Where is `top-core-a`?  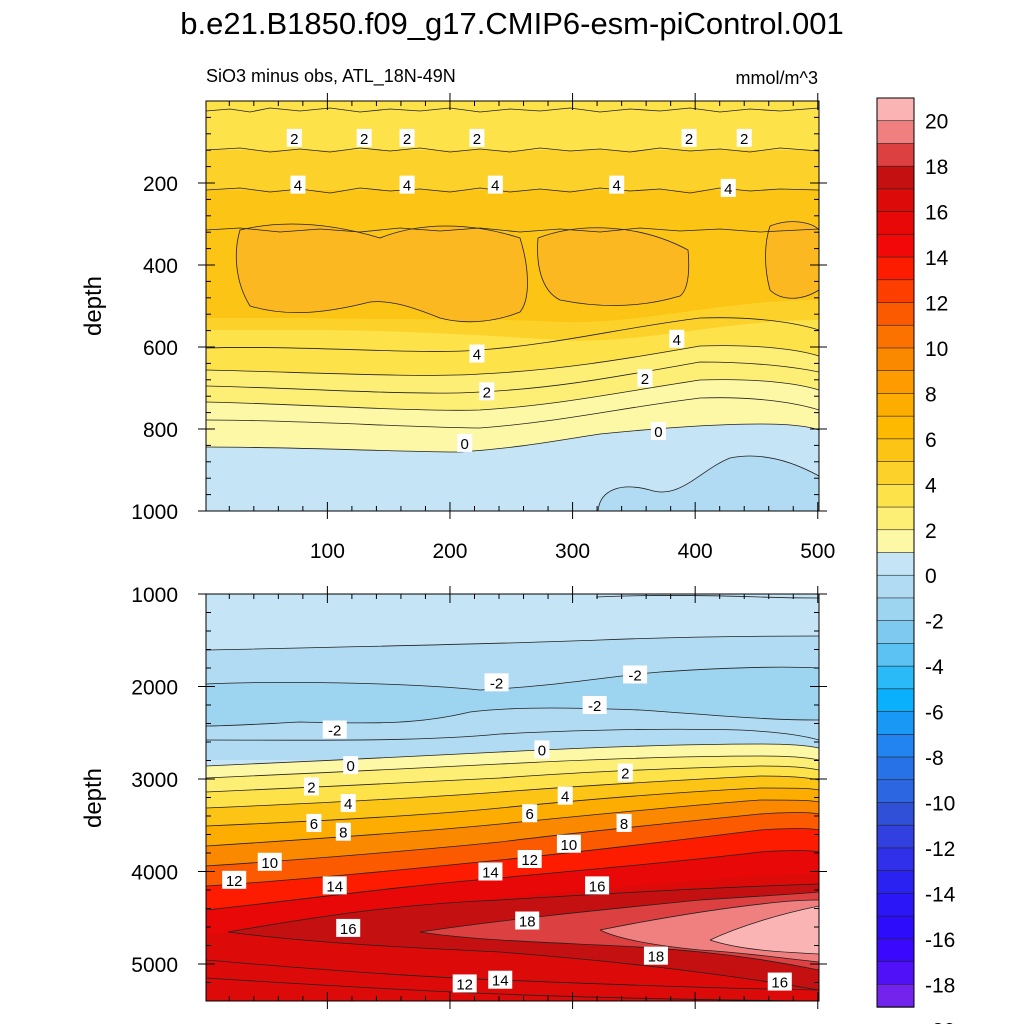 top-core-a is located at coordinates (382, 273).